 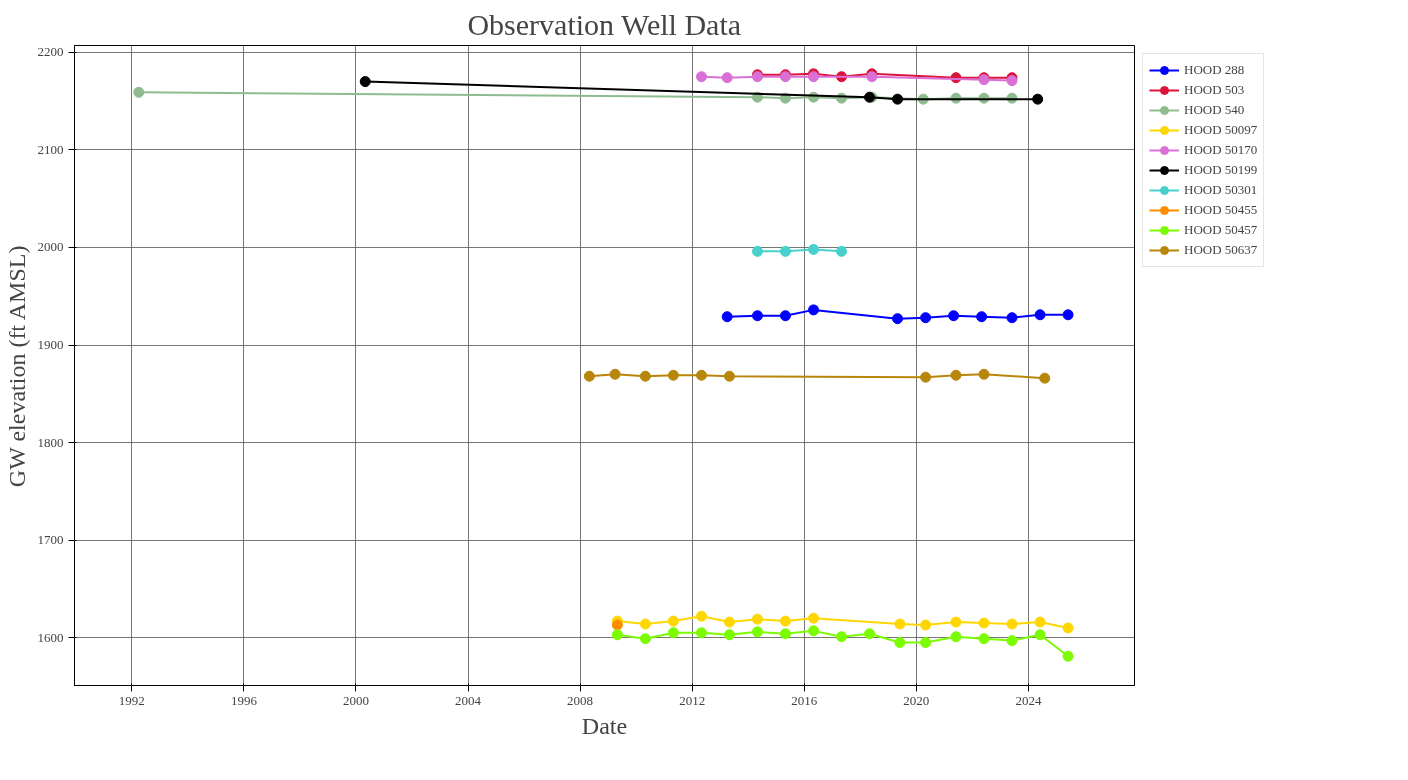 I want to click on x-tick-label: 2024, so click(x=1028, y=700).